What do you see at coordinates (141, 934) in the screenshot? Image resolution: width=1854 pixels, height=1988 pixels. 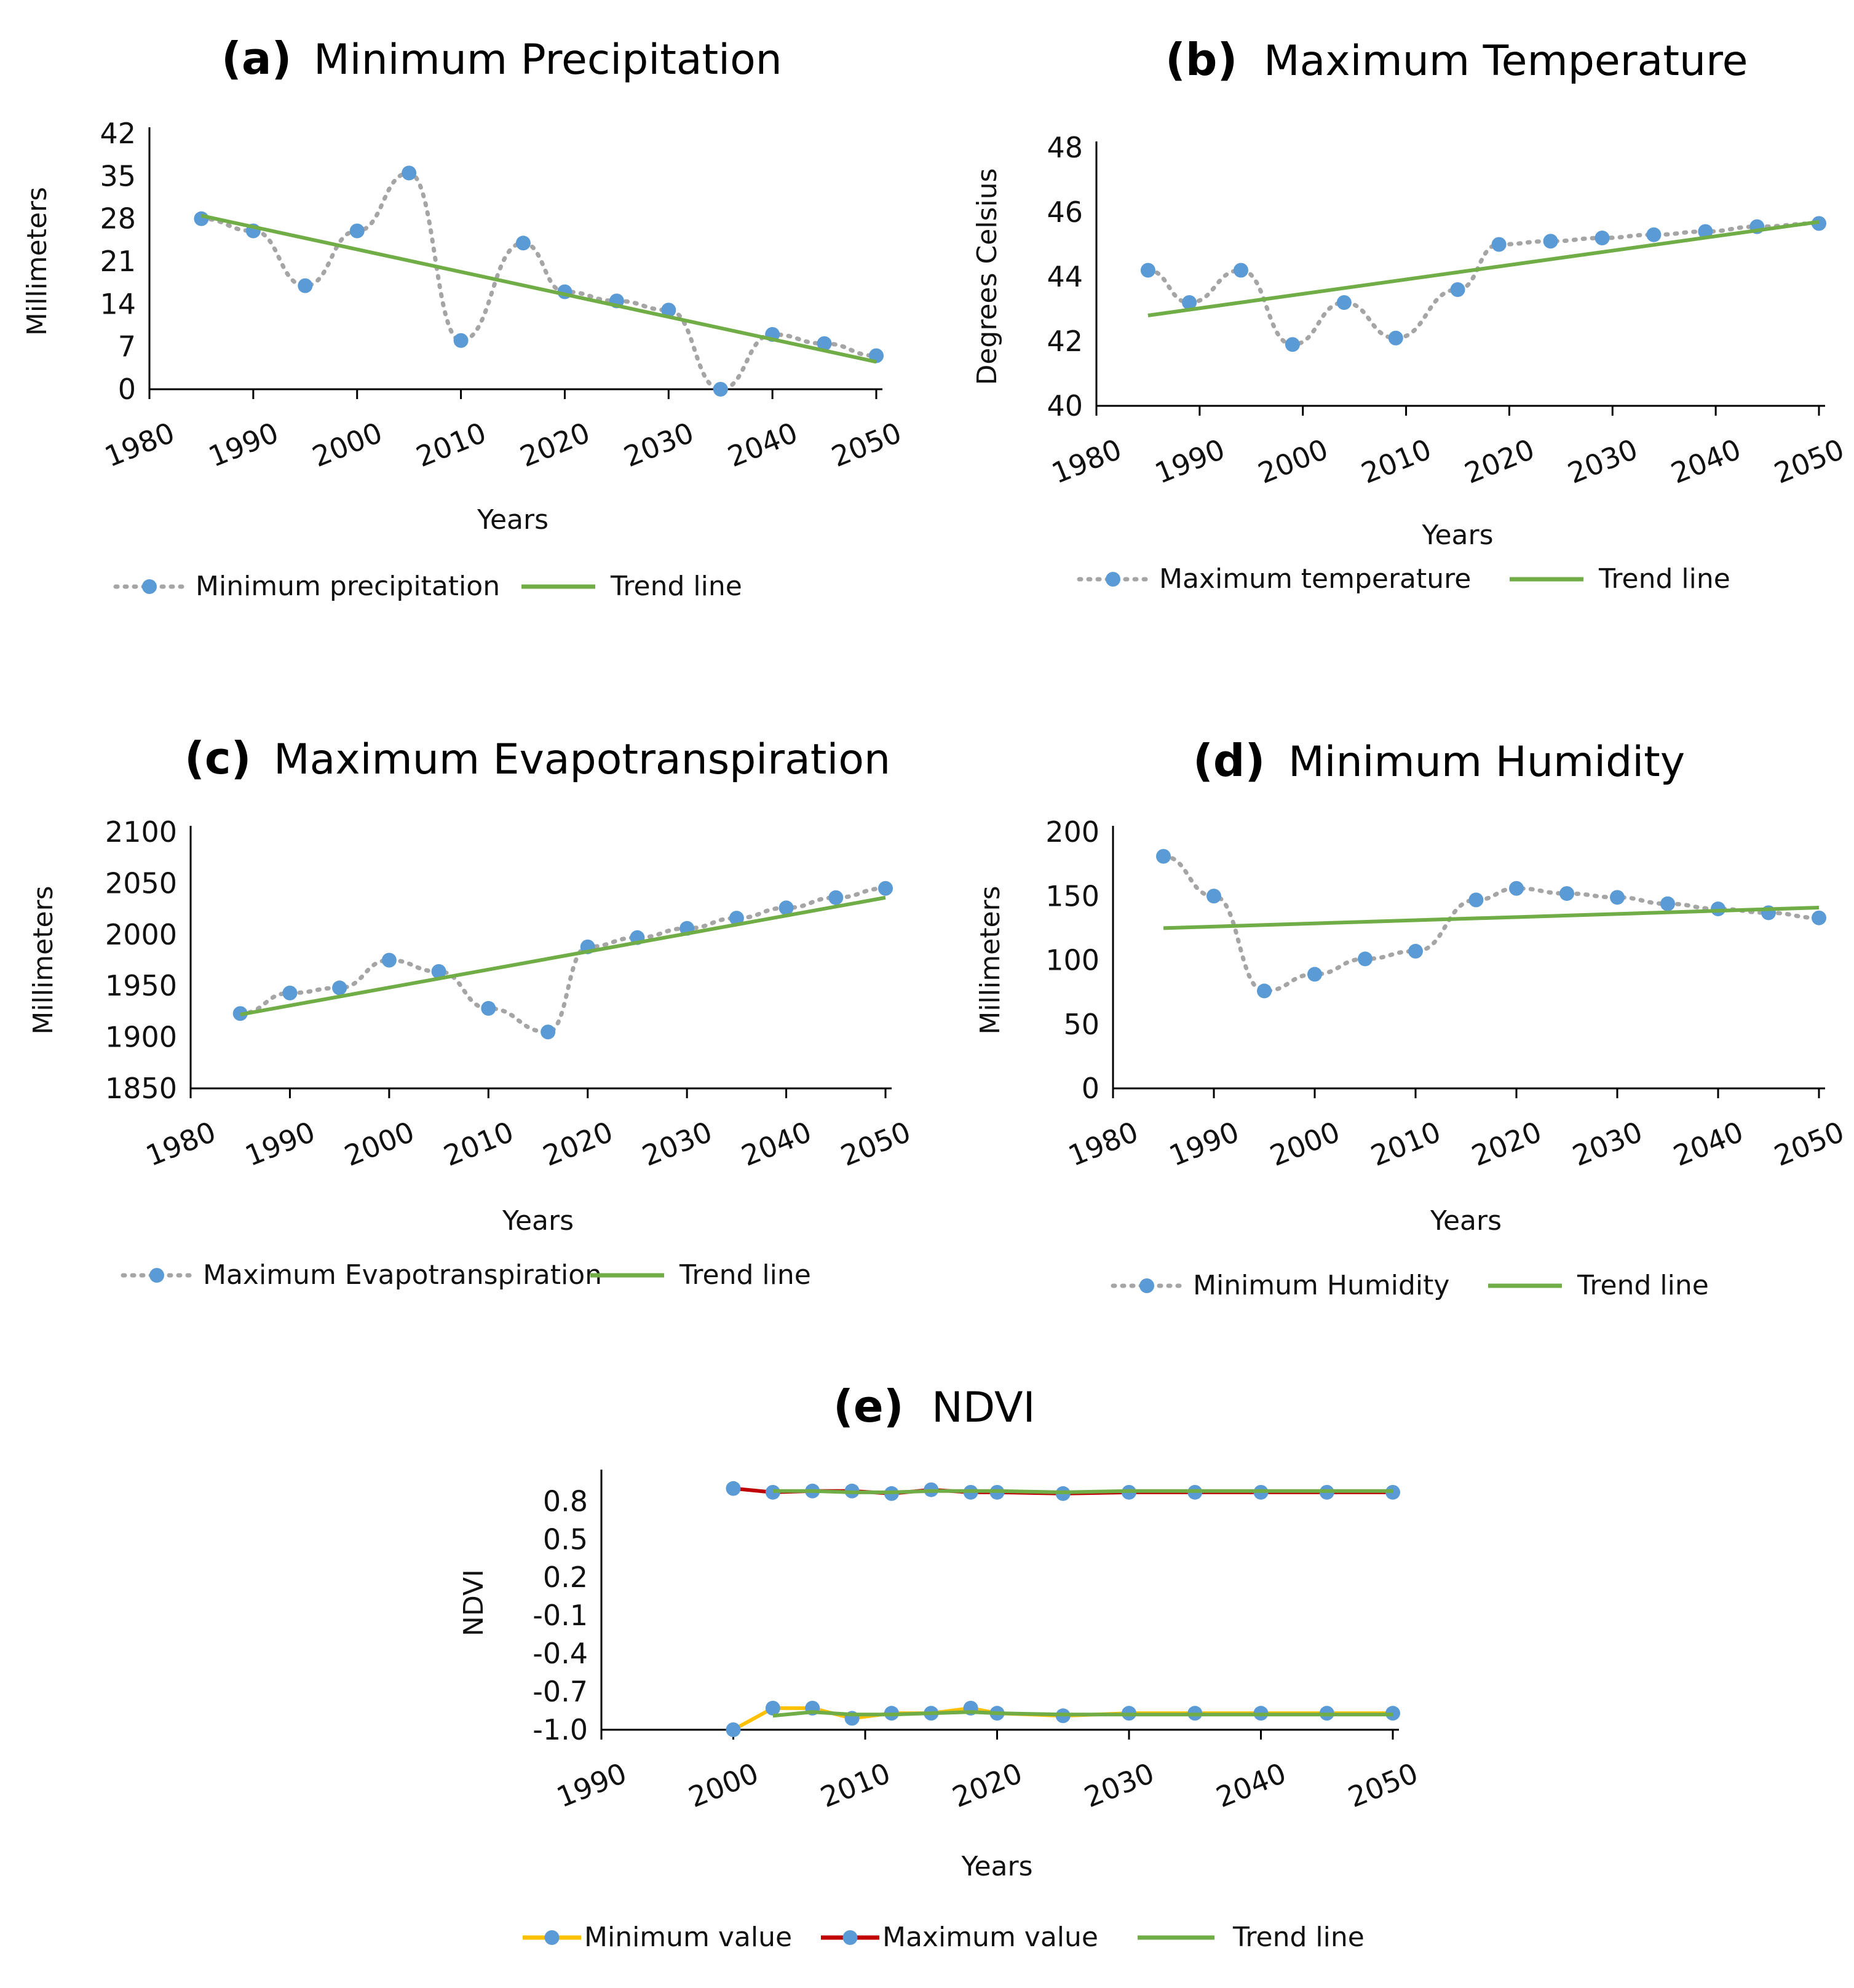 I see `y-tick-label: 2000` at bounding box center [141, 934].